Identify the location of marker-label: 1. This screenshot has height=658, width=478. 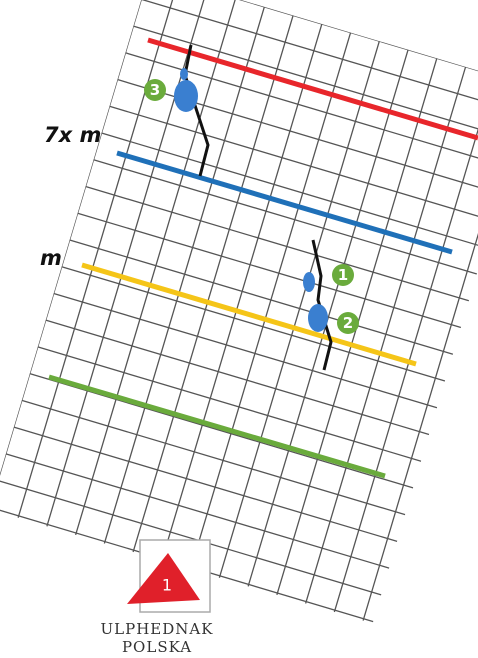
(343, 275).